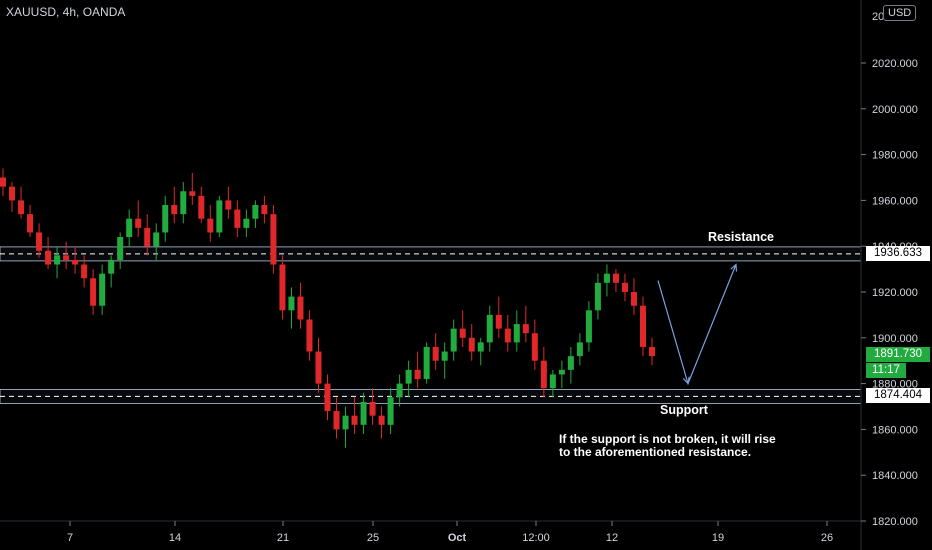 This screenshot has height=550, width=932. Describe the element at coordinates (898, 253) in the screenshot. I see `resistance-price-label: 1936.633` at that location.